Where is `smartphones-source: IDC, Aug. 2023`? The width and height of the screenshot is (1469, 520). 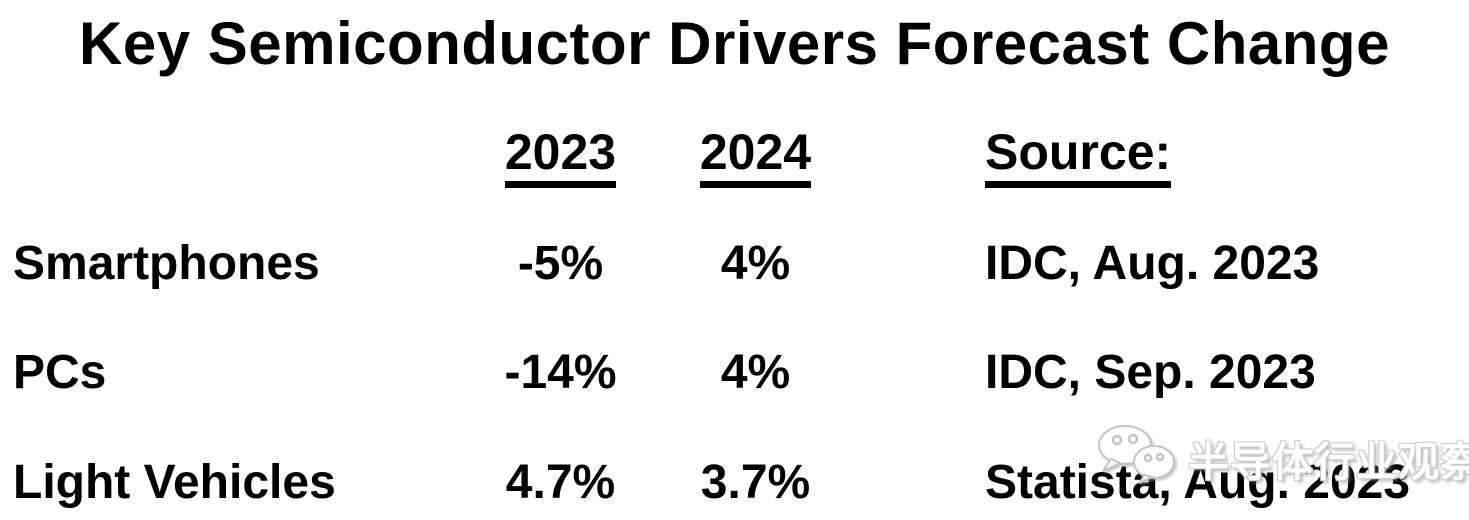 smartphones-source: IDC, Aug. 2023 is located at coordinates (1152, 263).